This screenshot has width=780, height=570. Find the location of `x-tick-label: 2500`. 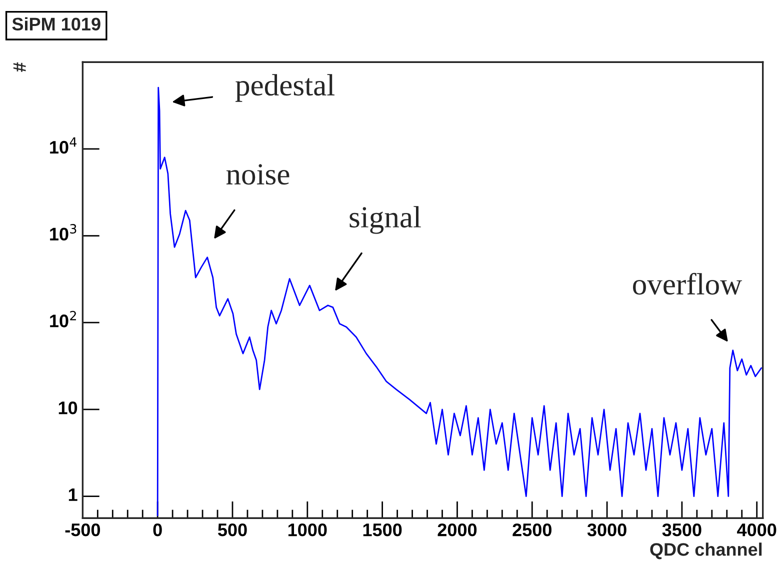

x-tick-label: 2500 is located at coordinates (532, 529).